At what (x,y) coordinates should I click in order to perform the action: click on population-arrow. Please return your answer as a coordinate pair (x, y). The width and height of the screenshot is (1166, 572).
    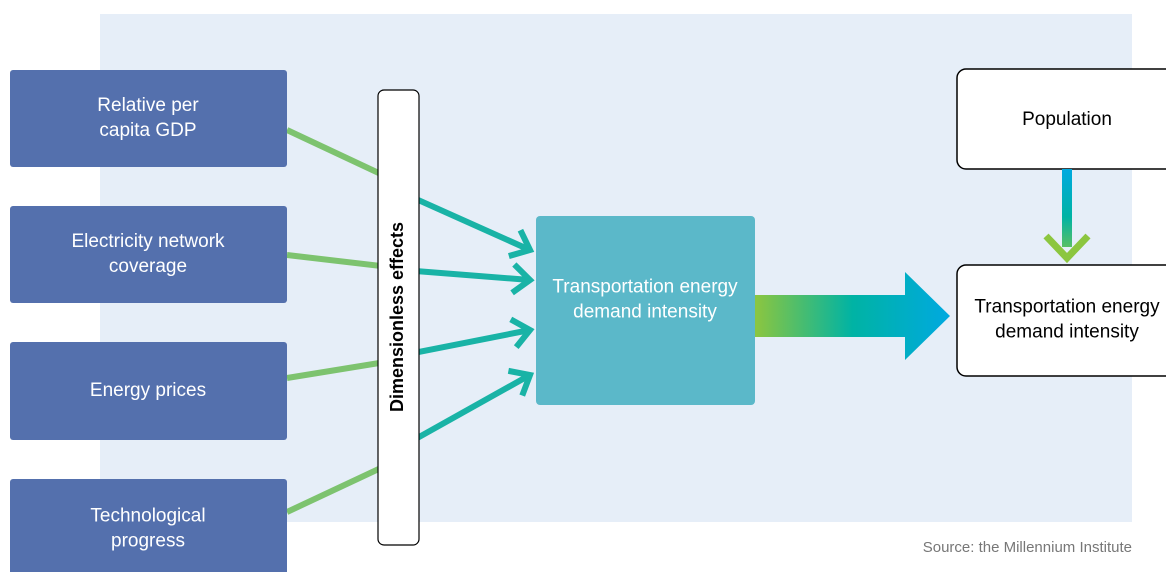
    Looking at the image, I should click on (1067, 208).